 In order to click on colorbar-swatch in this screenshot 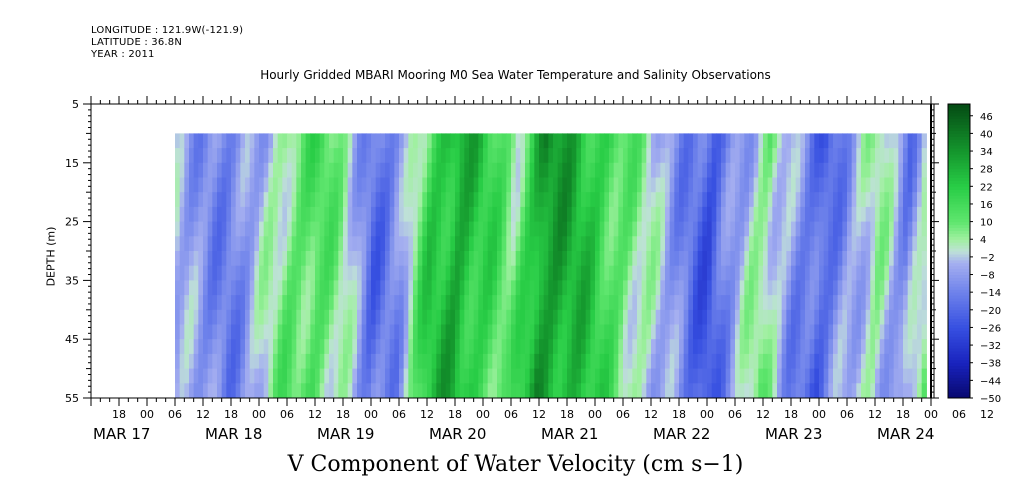, I will do `click(959, 285)`.